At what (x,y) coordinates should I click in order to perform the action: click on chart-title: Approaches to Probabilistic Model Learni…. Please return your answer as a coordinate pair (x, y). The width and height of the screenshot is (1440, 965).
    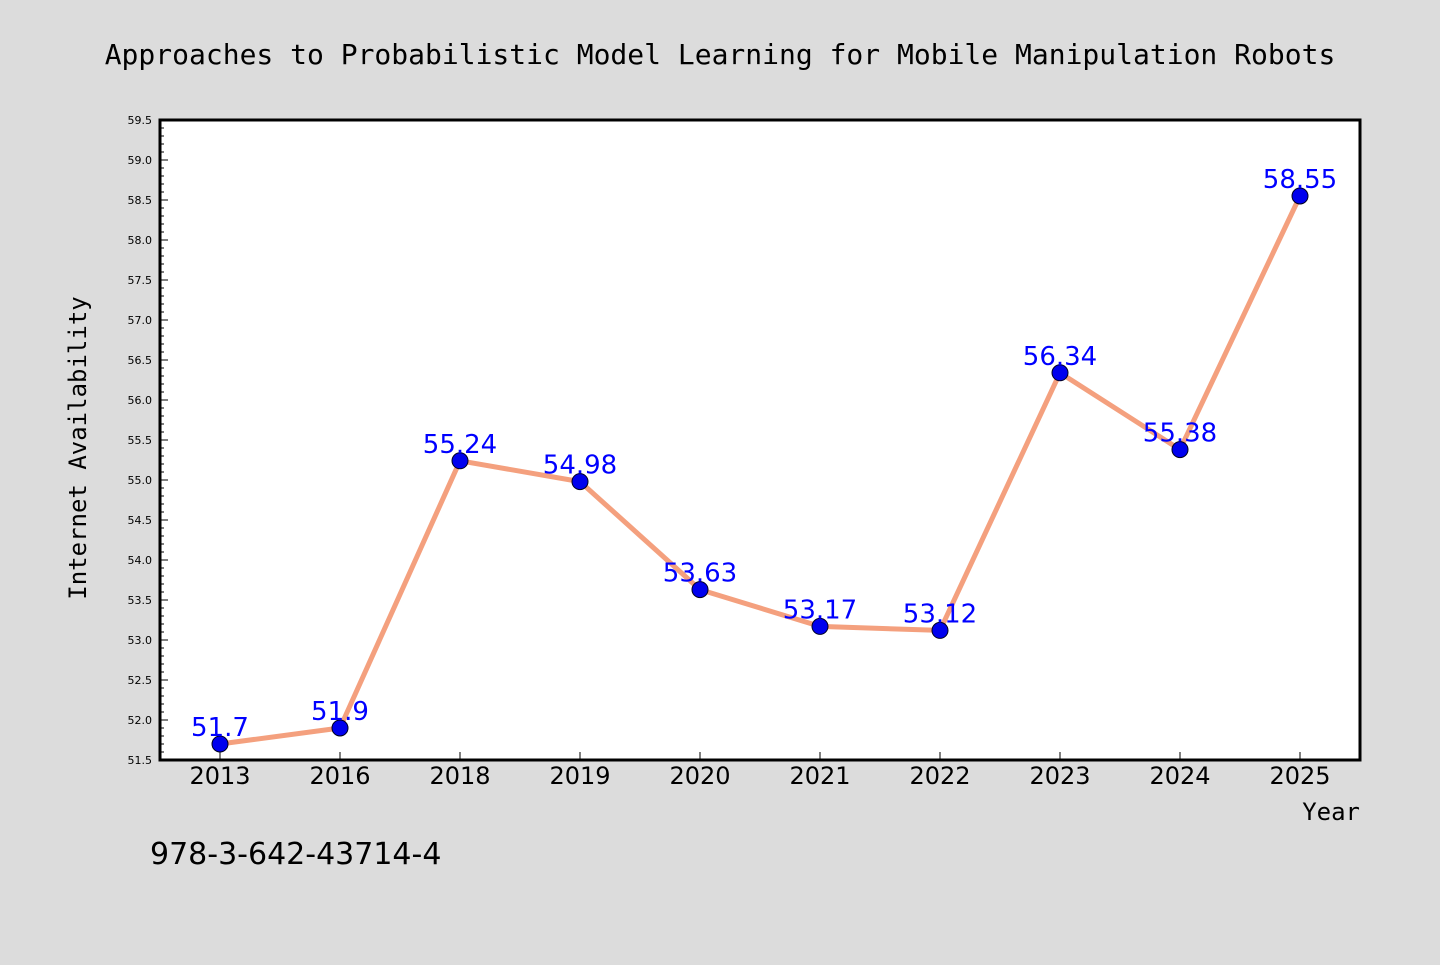
    Looking at the image, I should click on (720, 54).